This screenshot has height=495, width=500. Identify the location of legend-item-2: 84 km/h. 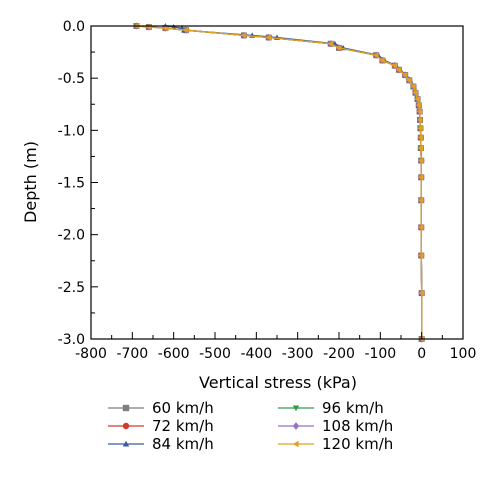
(161, 444).